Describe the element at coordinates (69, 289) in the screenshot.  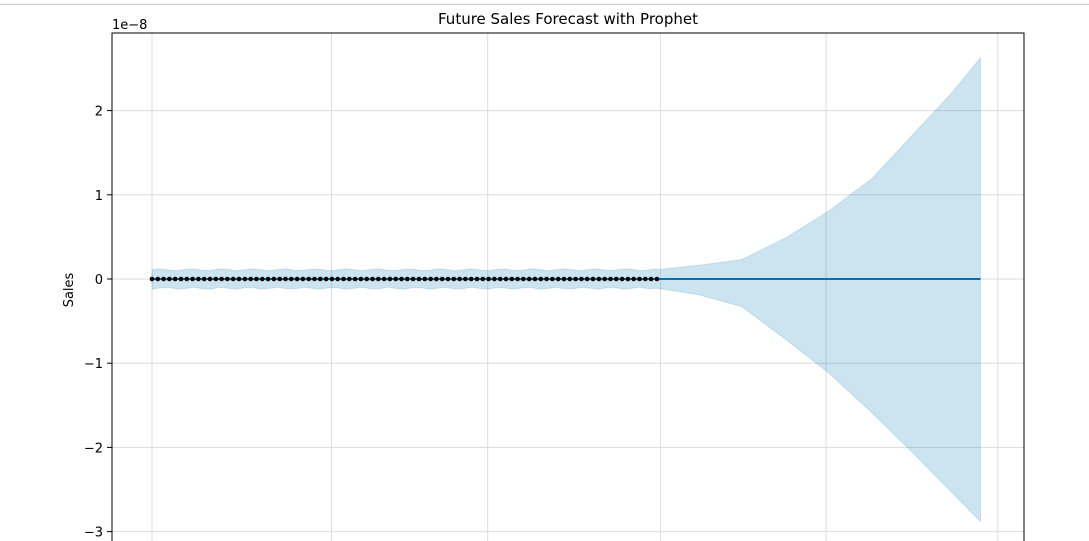
I see `y-axis-label: Sales` at that location.